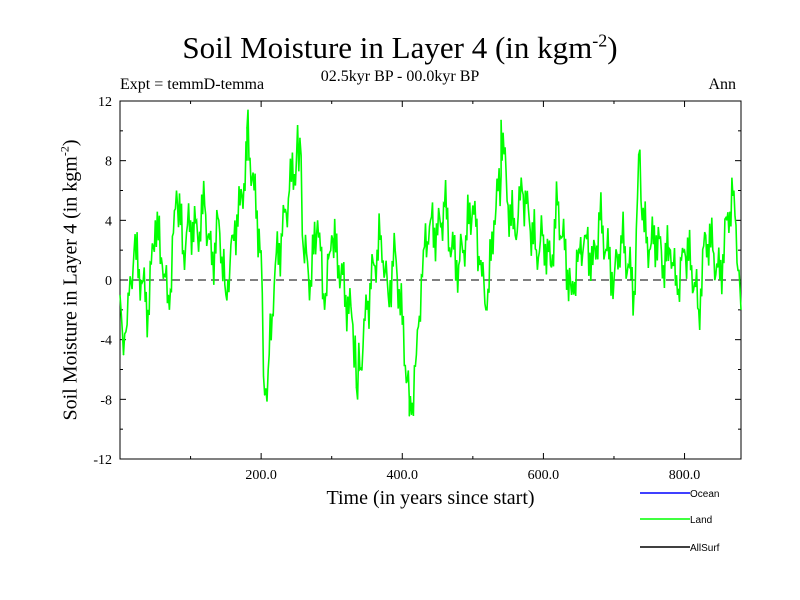 The image size is (800, 600). I want to click on x-tick-label: 800.0, so click(685, 475).